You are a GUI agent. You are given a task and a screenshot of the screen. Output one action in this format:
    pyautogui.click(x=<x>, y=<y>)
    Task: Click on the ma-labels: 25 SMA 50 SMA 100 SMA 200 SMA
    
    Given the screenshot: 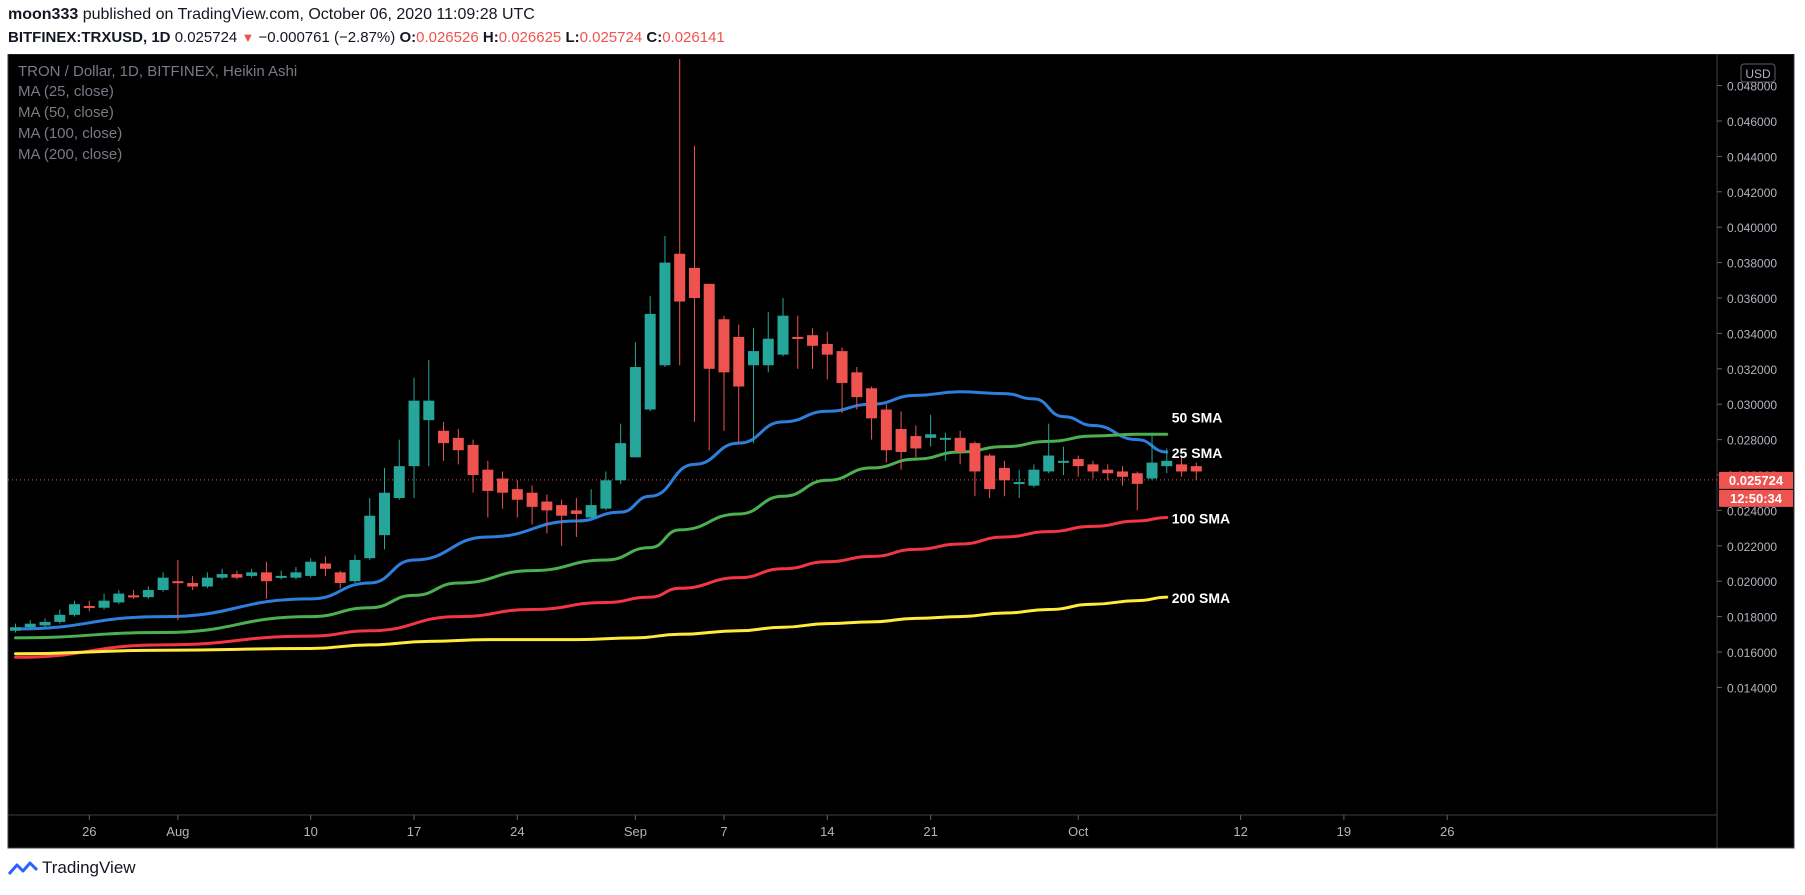 What is the action you would take?
    pyautogui.click(x=1201, y=507)
    